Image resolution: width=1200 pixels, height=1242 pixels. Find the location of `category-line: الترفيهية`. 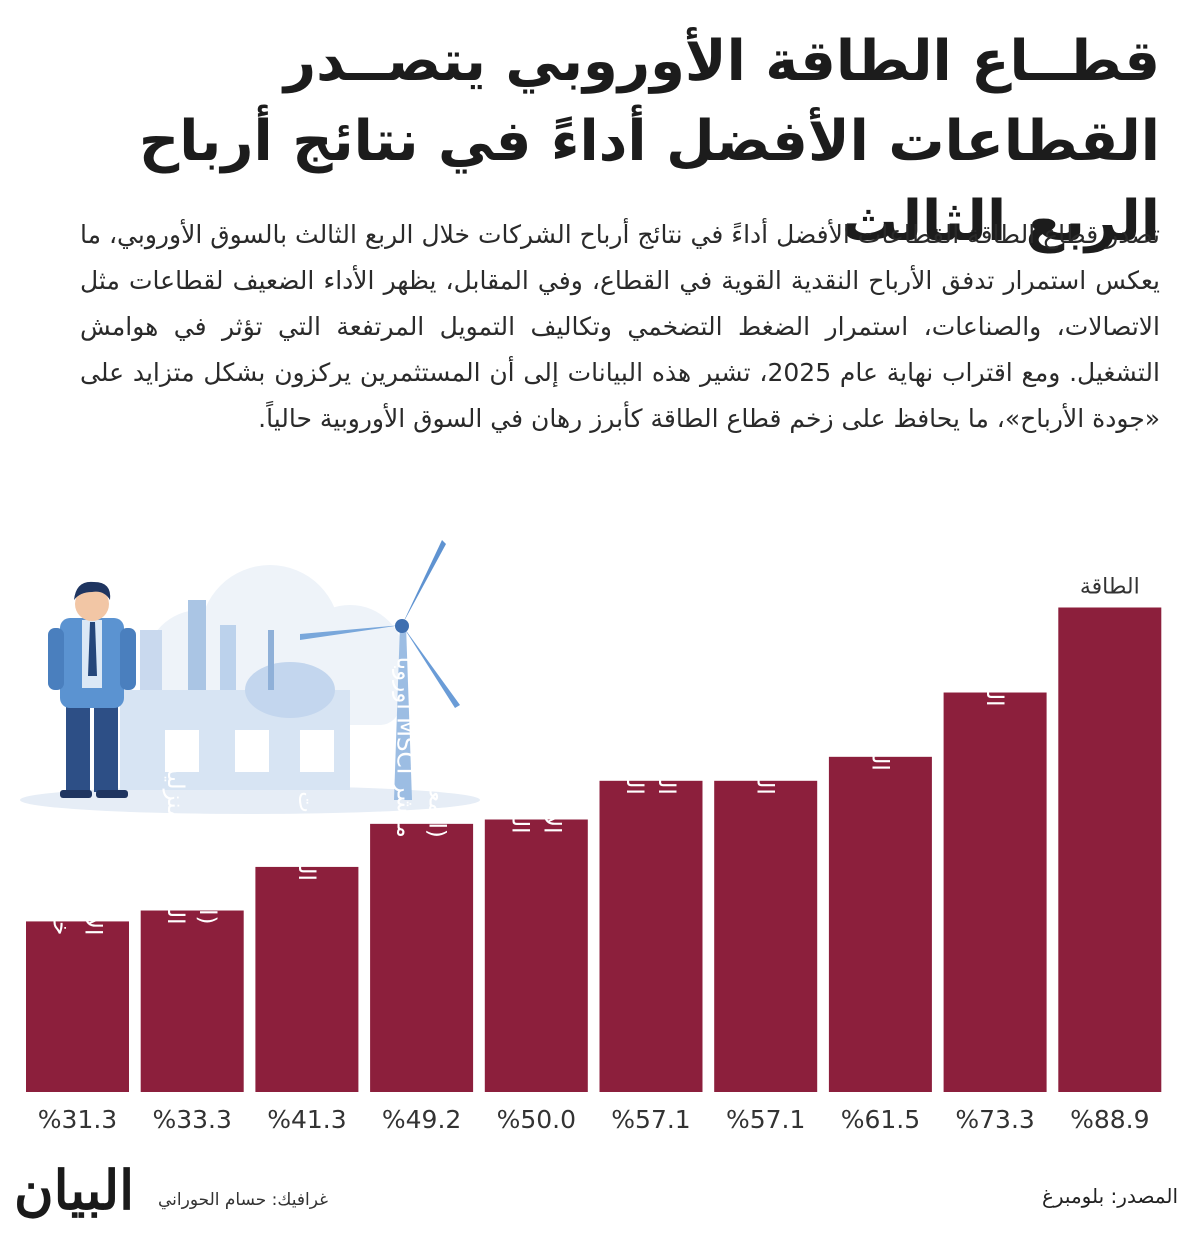

category-line: الترفيهية is located at coordinates (666, 754).